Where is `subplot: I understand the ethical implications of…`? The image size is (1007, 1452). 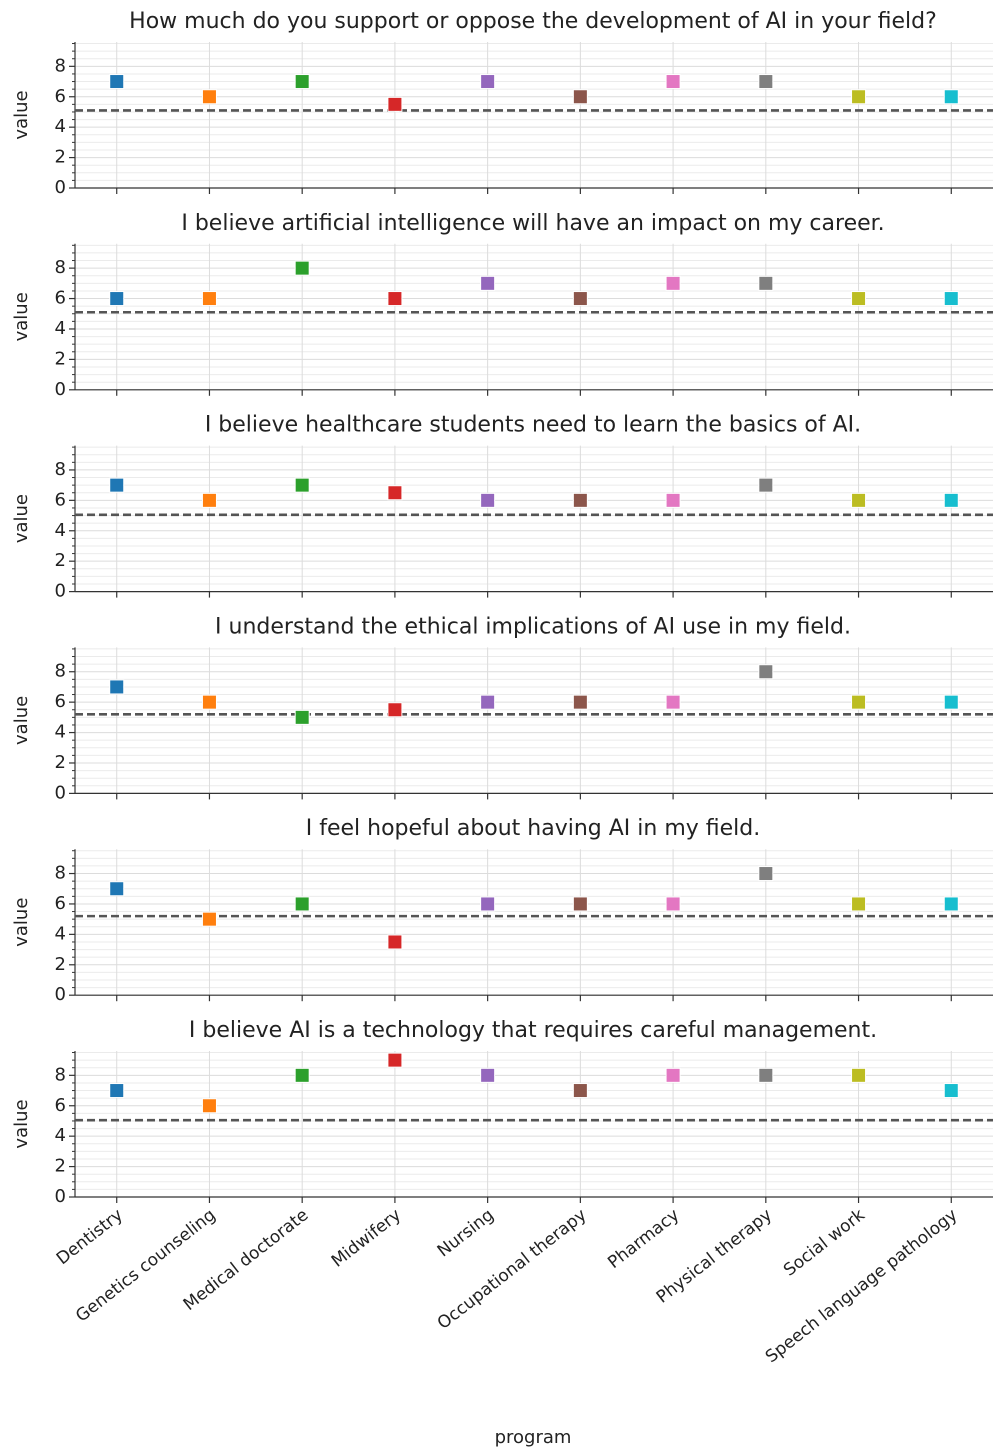
subplot: I understand the ethical implications of… is located at coordinates (502, 708).